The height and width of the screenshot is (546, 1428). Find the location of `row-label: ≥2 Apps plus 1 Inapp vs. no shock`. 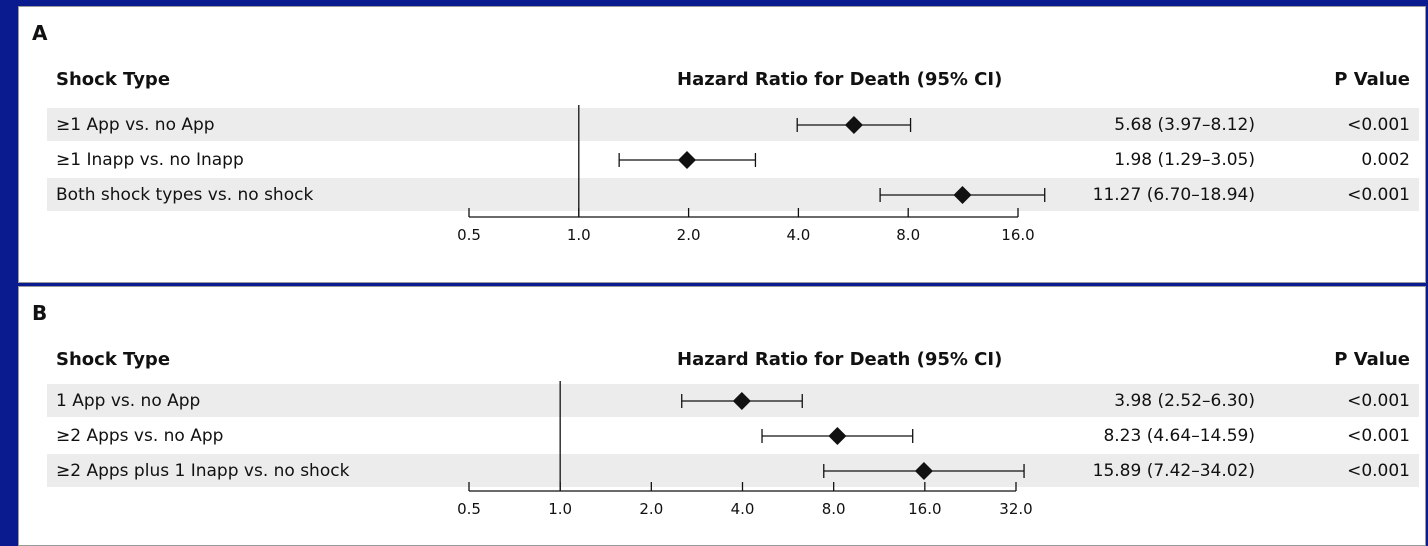

row-label: ≥2 Apps plus 1 Inapp vs. no shock is located at coordinates (203, 471).